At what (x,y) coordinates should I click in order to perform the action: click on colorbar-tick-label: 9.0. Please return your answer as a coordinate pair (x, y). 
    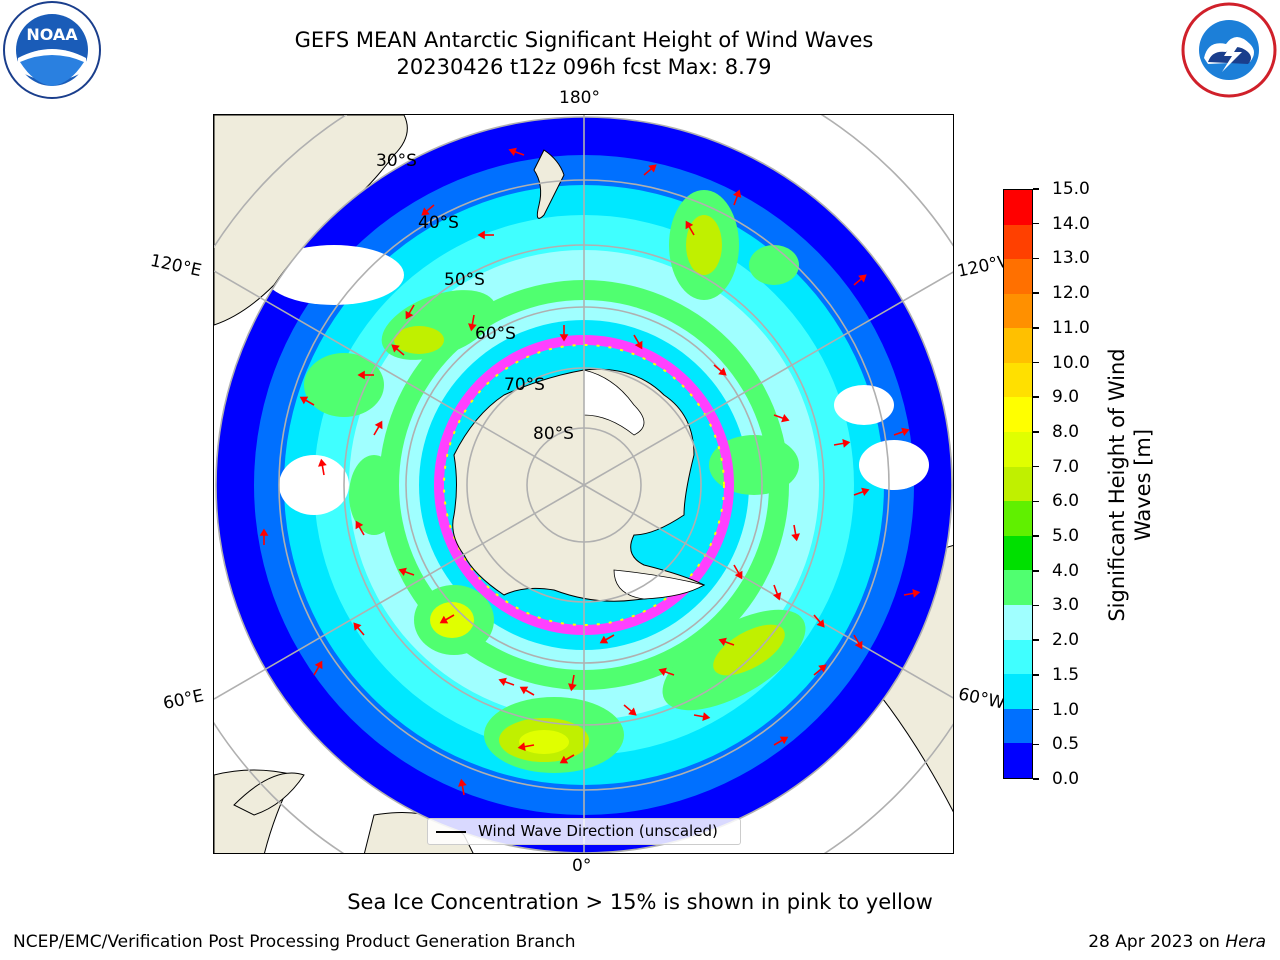
    Looking at the image, I should click on (1066, 397).